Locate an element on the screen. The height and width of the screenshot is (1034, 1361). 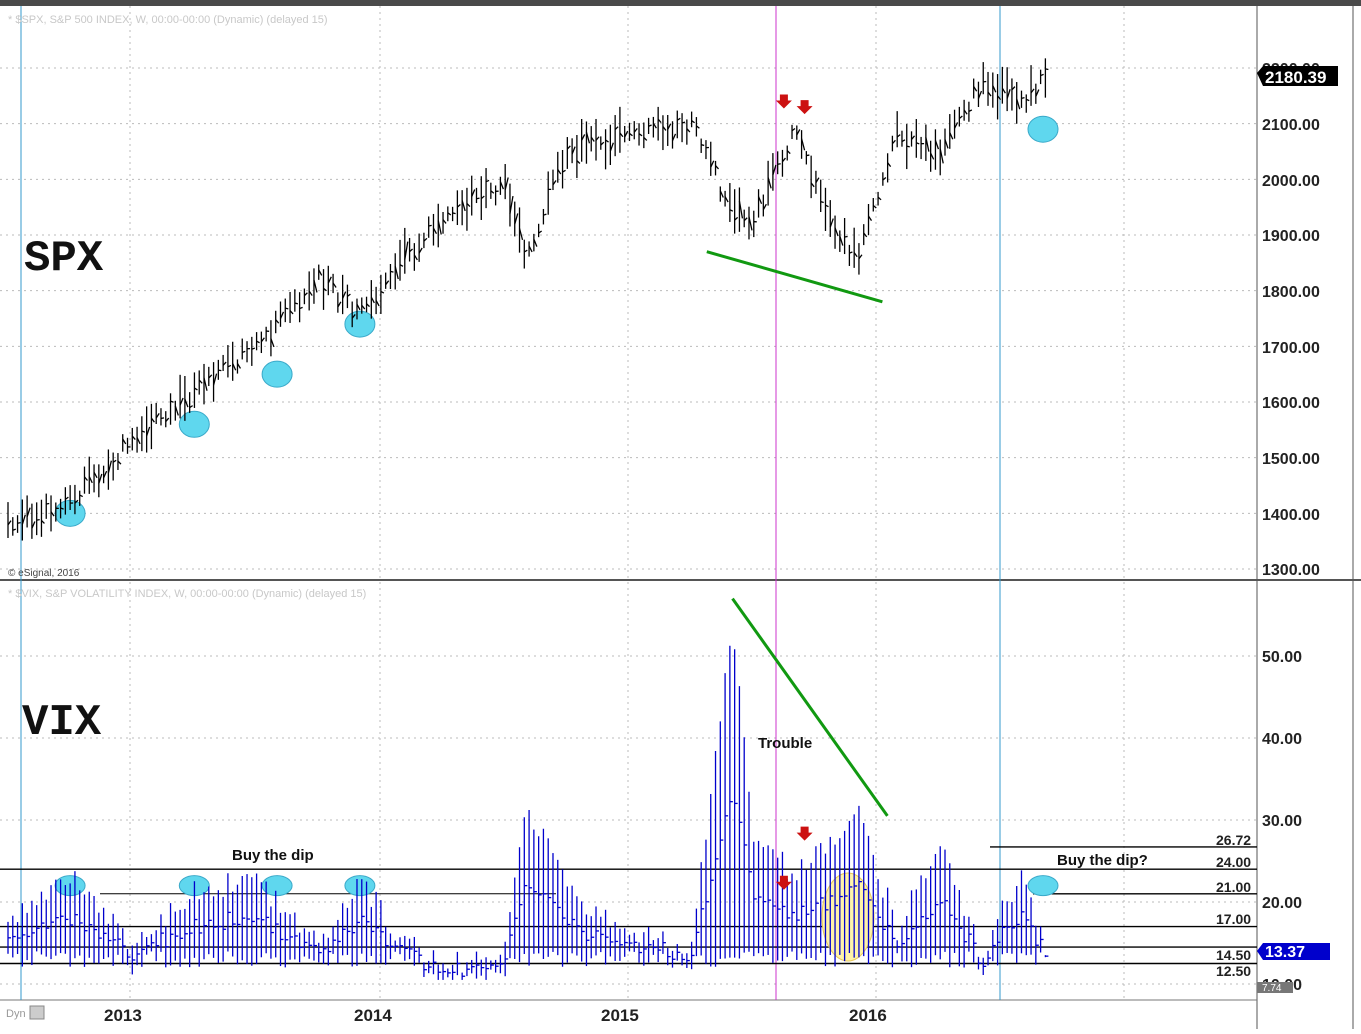
trouble-label: Trouble is located at coordinates (785, 743).